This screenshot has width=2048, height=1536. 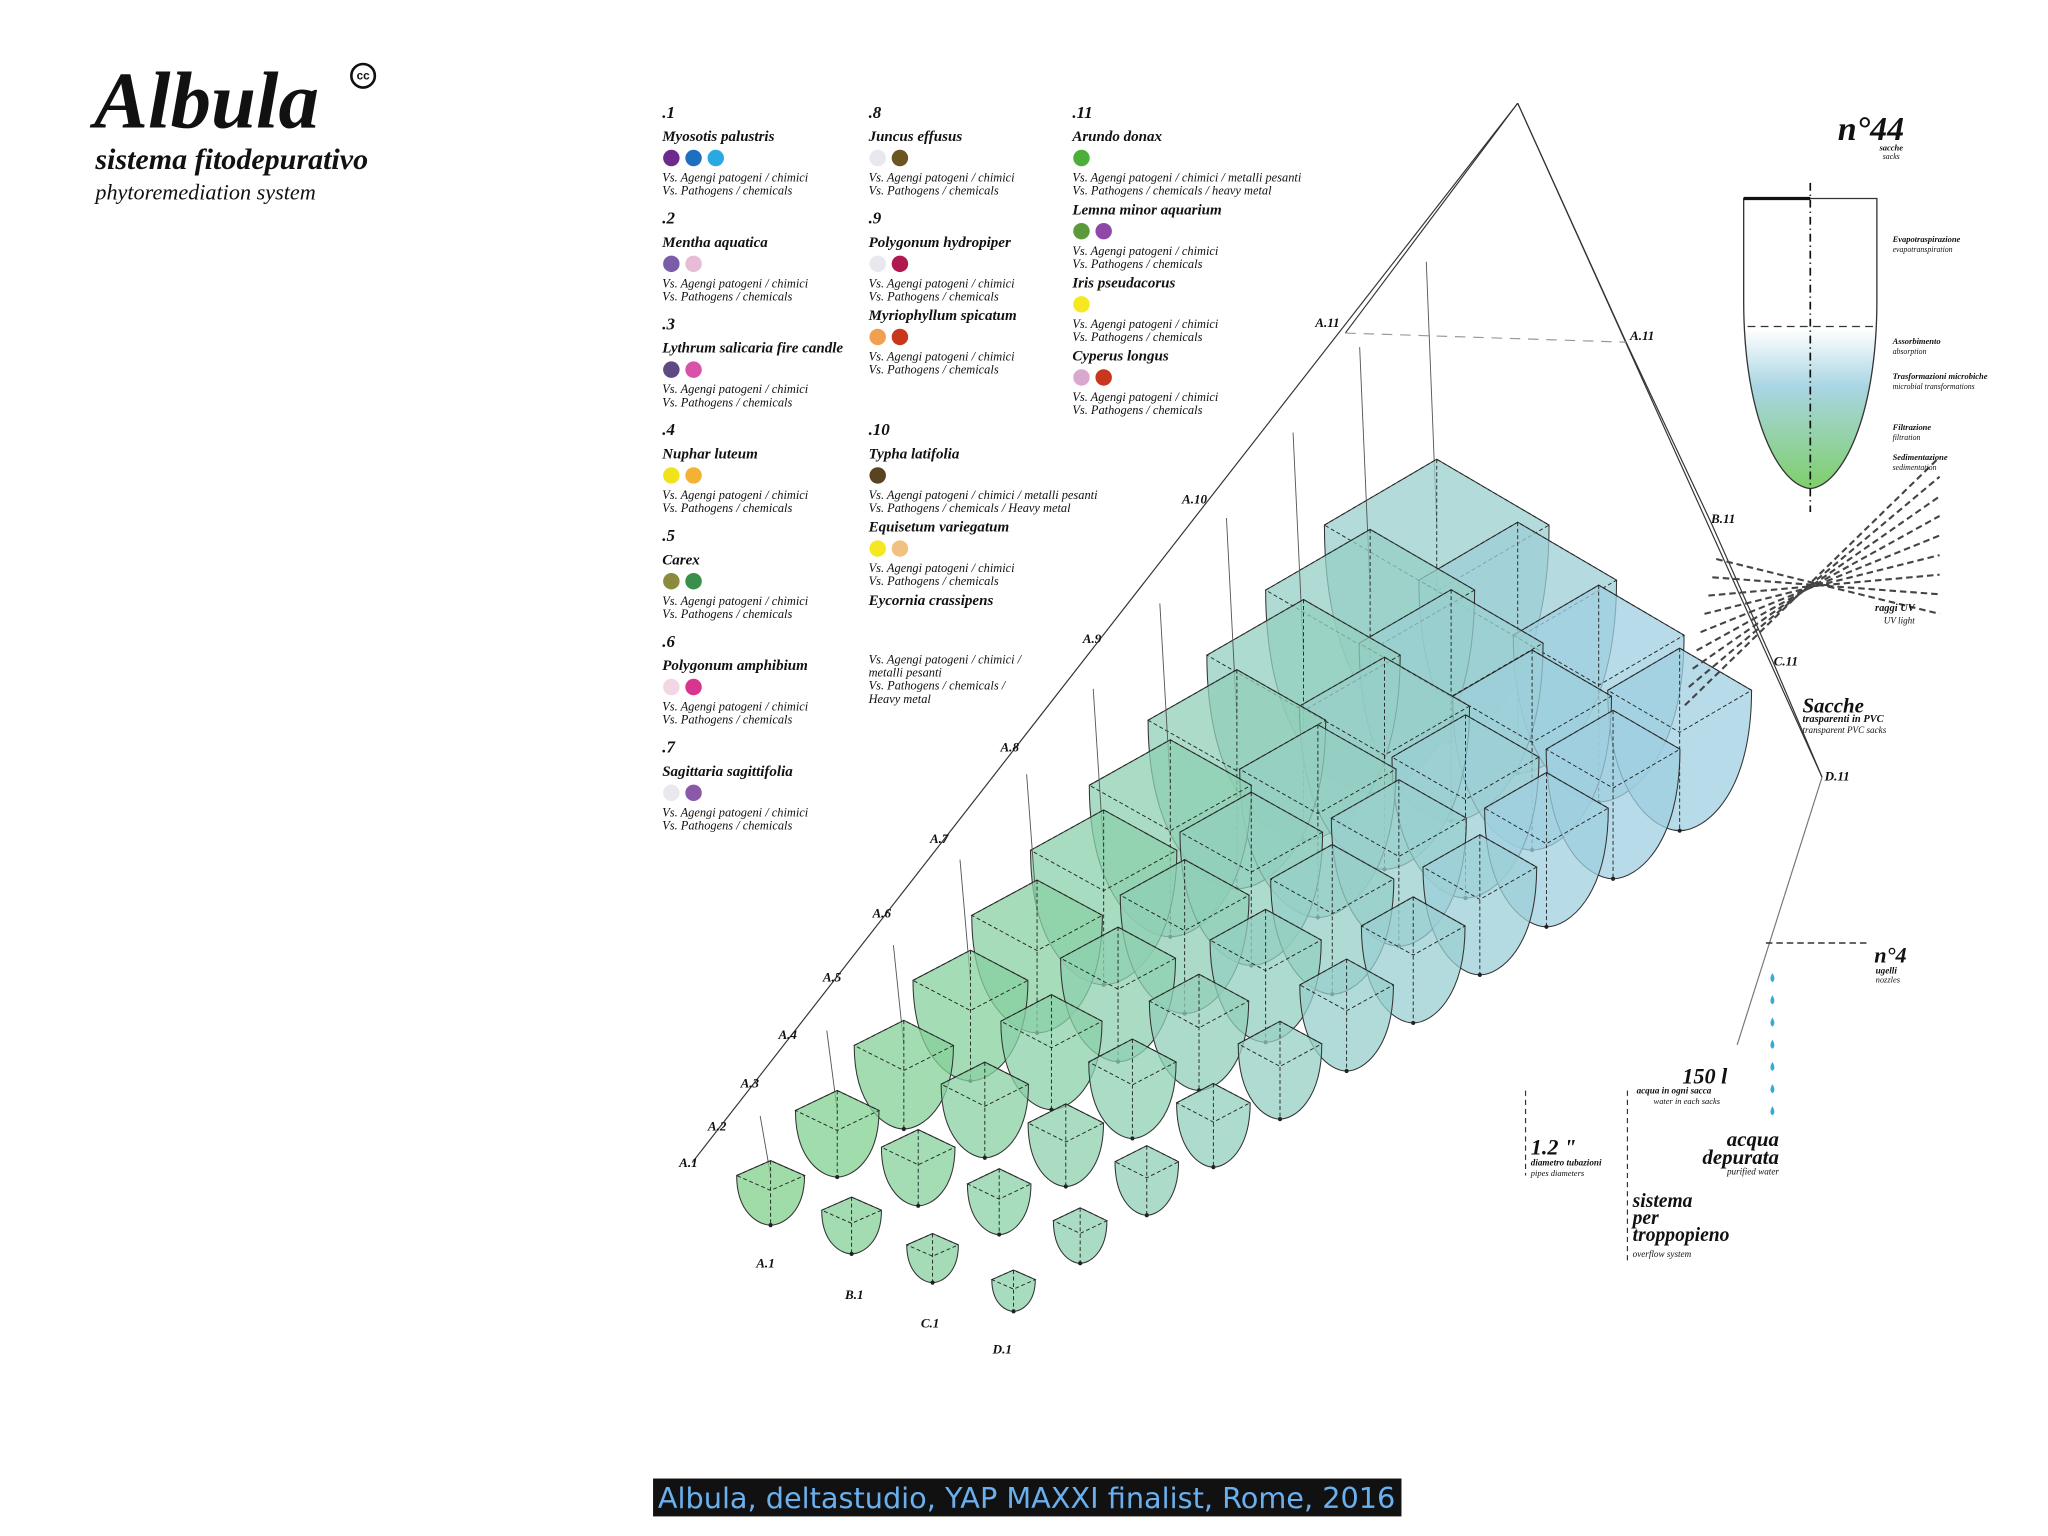 What do you see at coordinates (1554, 1146) in the screenshot?
I see `annotation: 1.2 "` at bounding box center [1554, 1146].